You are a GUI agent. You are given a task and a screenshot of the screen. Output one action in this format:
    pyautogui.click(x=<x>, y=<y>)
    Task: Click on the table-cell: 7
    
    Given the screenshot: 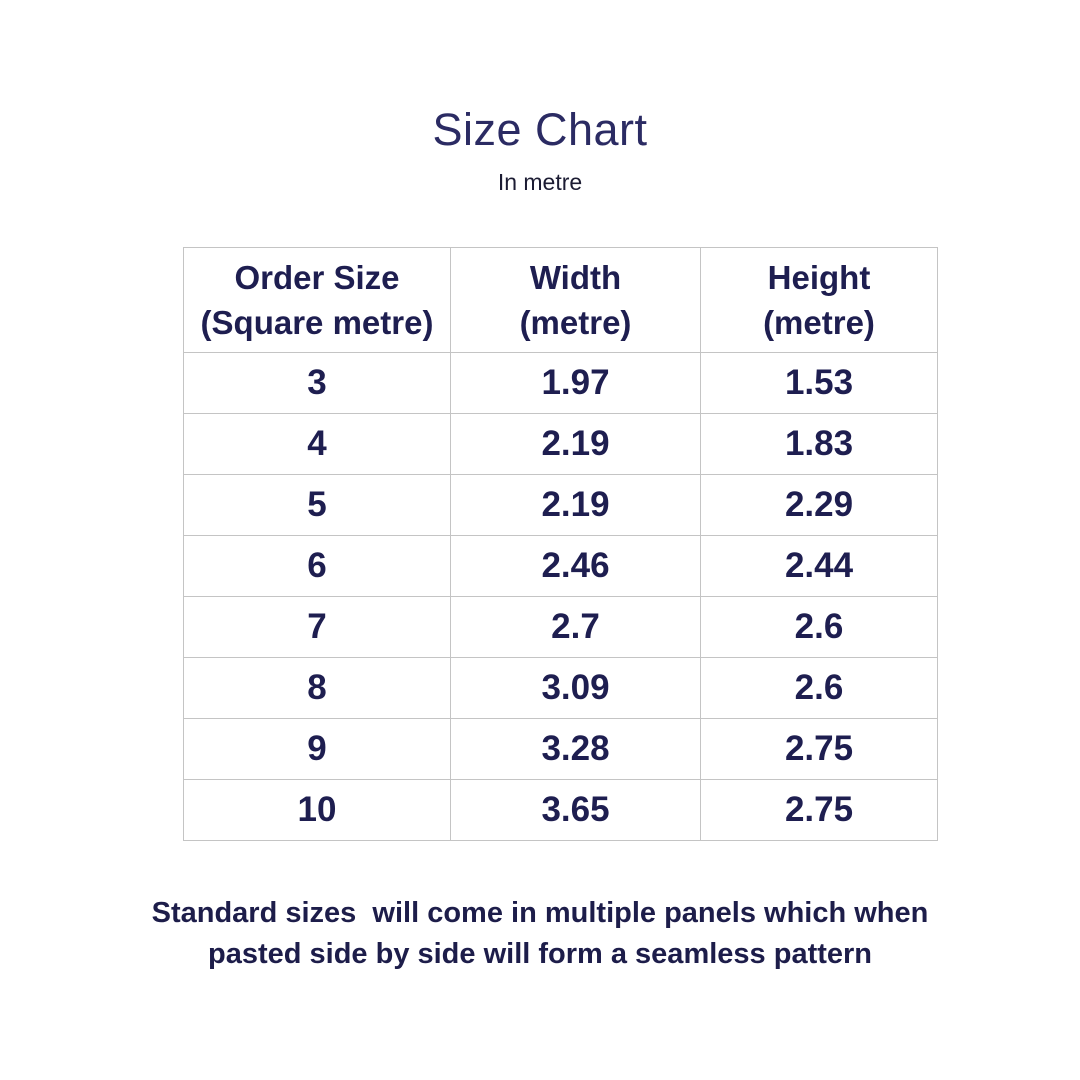 What is the action you would take?
    pyautogui.click(x=317, y=627)
    